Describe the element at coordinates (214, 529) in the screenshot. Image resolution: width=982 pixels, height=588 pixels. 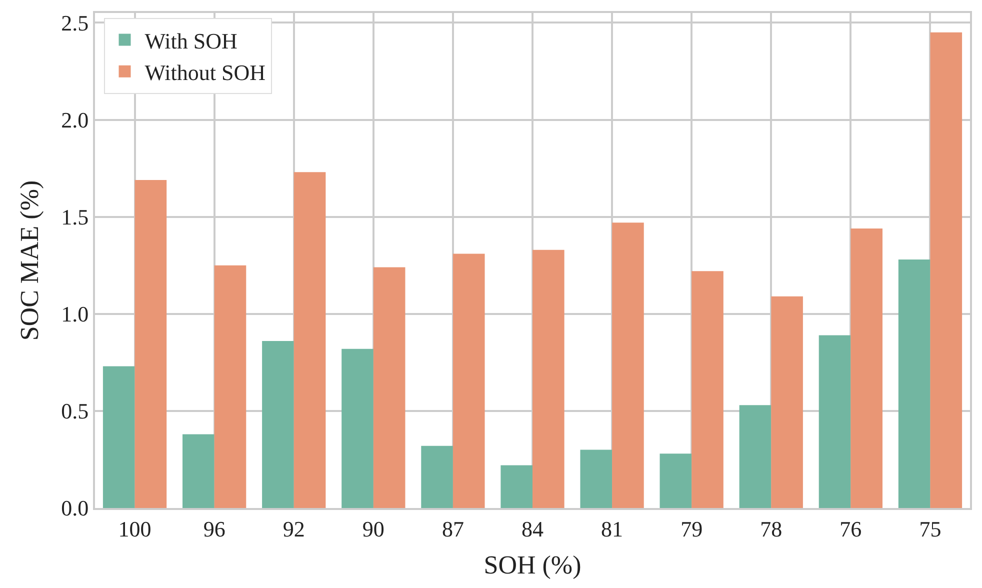
I see `x-tick-label: 96` at that location.